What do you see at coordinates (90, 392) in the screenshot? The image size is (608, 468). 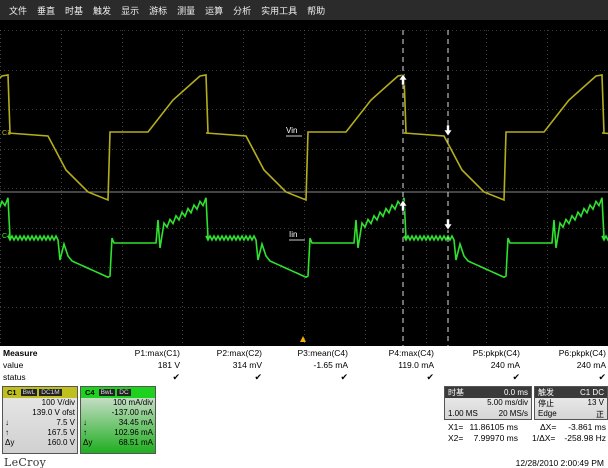 I see `c4-tag: C4` at bounding box center [90, 392].